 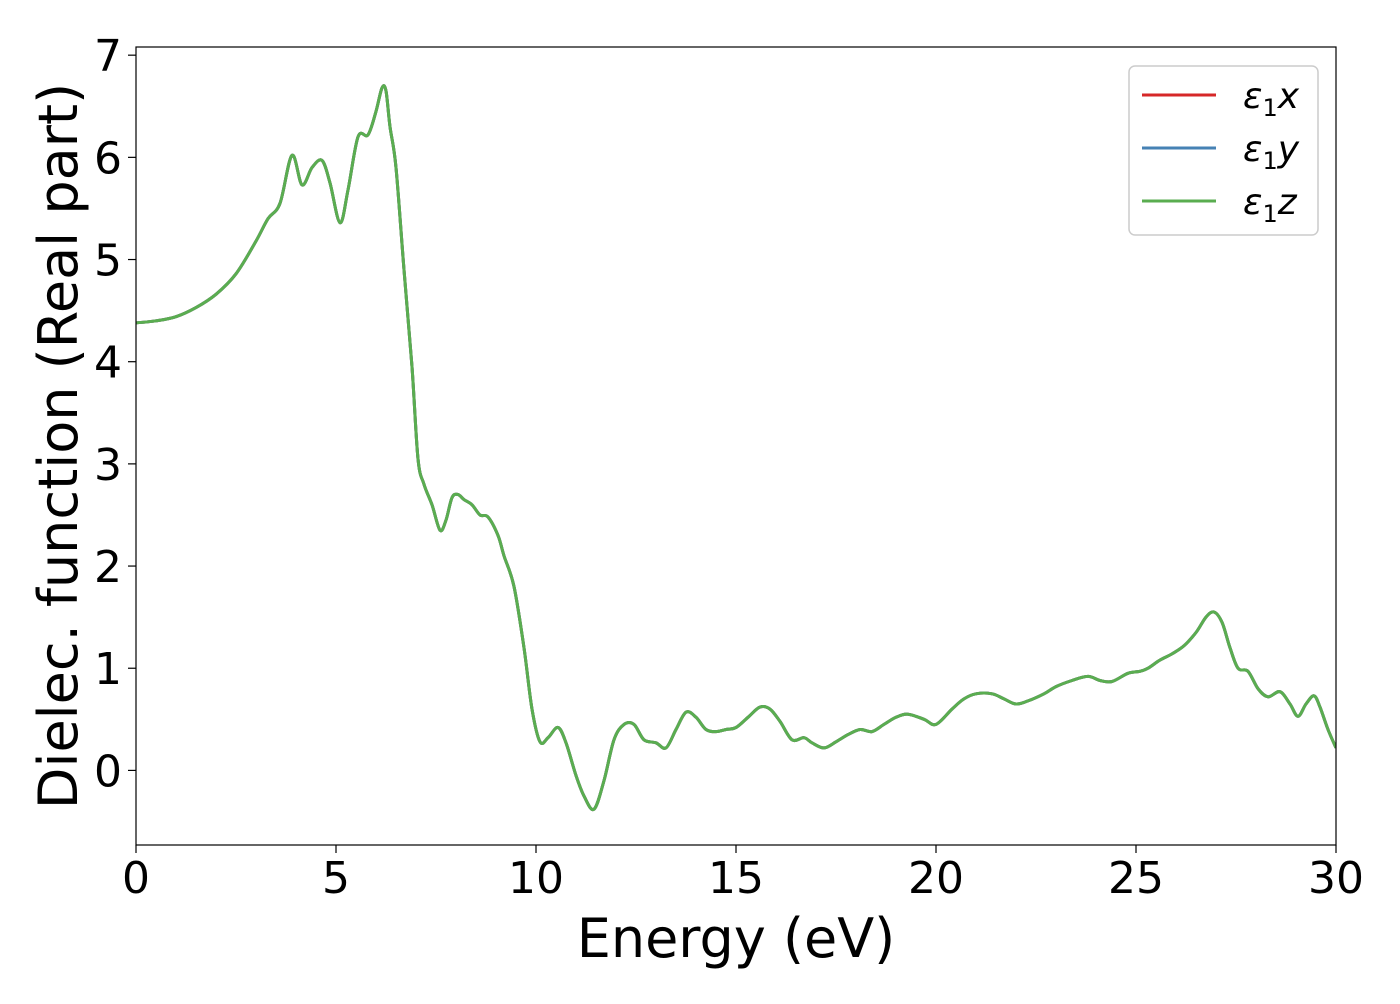 What do you see at coordinates (1336, 878) in the screenshot?
I see `x-tick-label: 30` at bounding box center [1336, 878].